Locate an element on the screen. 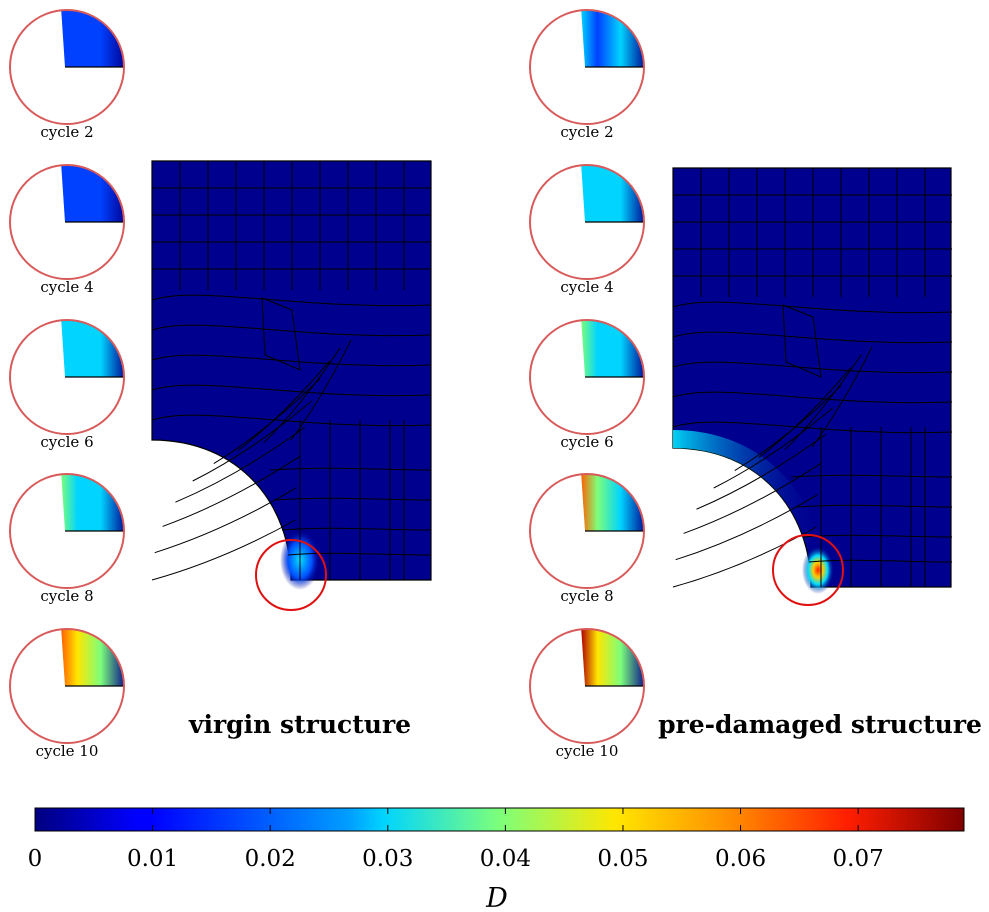 The height and width of the screenshot is (912, 989). predamaged-insets: cycle 2 cycle 4 cycle 6 cycle 8 cycle 10 is located at coordinates (587, 384).